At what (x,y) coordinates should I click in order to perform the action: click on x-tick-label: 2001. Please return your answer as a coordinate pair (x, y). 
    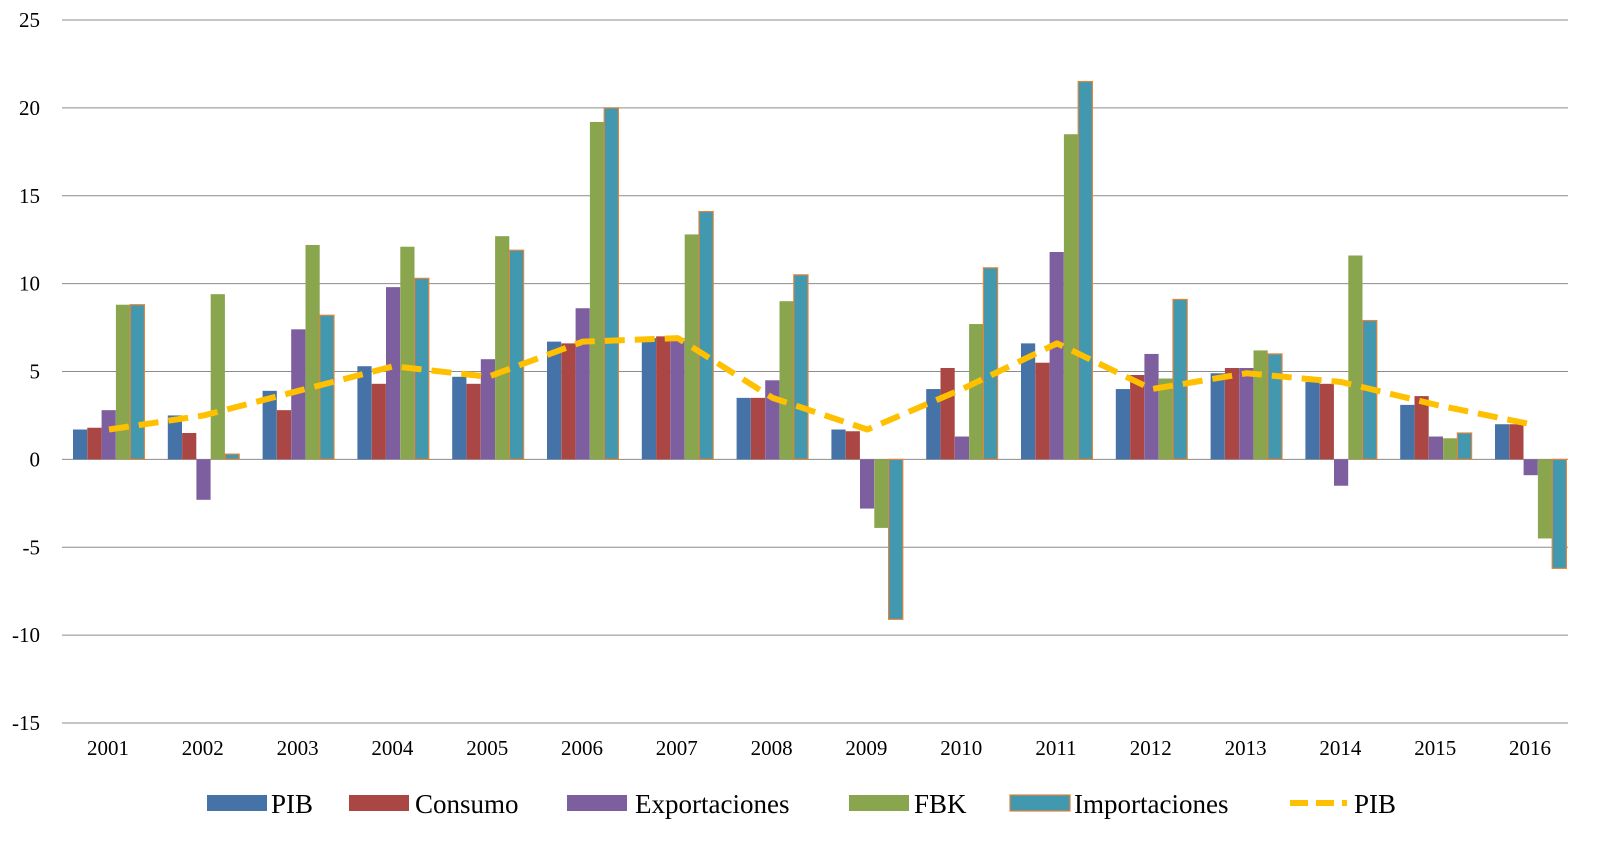
    Looking at the image, I should click on (108, 748).